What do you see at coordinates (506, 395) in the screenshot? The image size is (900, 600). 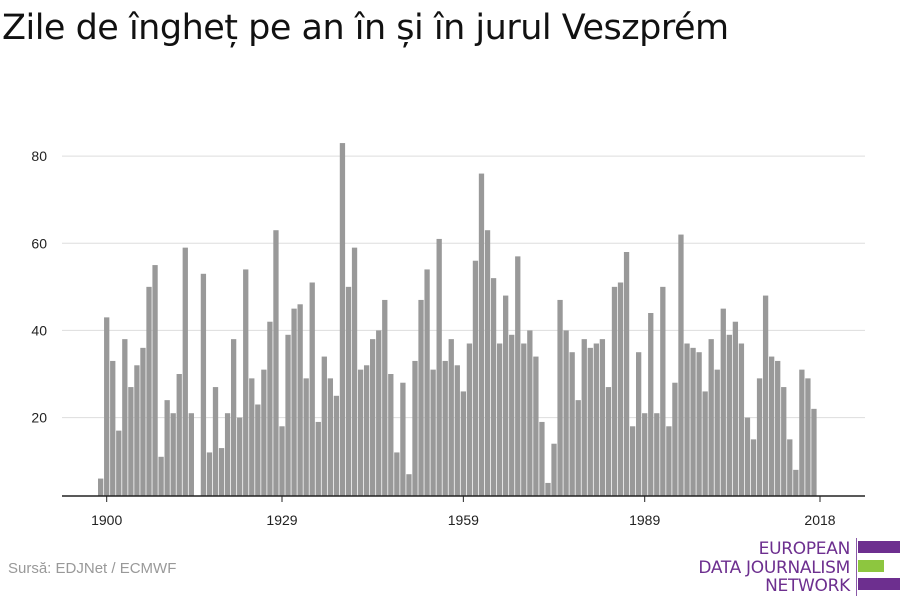 I see `bar-1966` at bounding box center [506, 395].